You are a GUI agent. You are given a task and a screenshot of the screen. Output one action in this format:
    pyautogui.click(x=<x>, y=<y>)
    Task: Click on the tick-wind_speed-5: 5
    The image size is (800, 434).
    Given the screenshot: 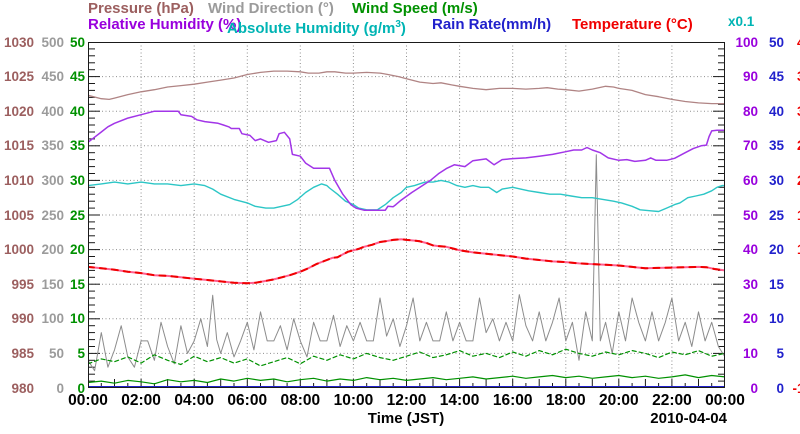 What is the action you would take?
    pyautogui.click(x=81, y=353)
    